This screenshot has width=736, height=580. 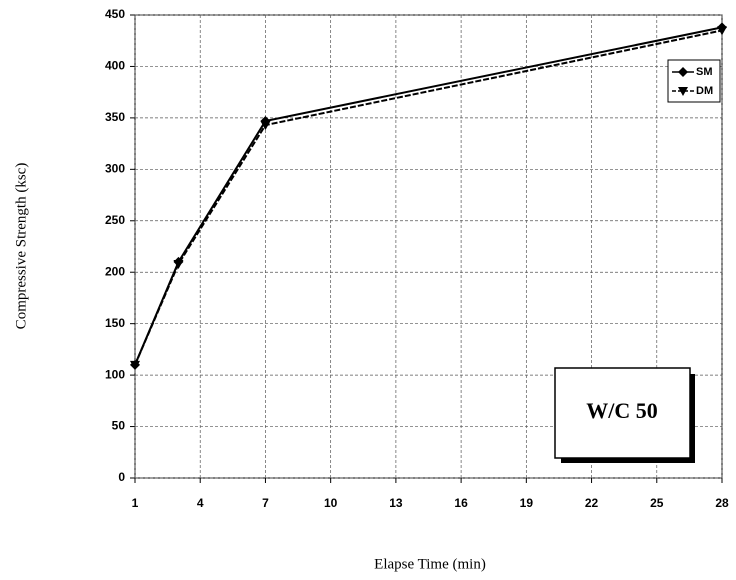 I want to click on y-tick-label: 200, so click(x=115, y=271).